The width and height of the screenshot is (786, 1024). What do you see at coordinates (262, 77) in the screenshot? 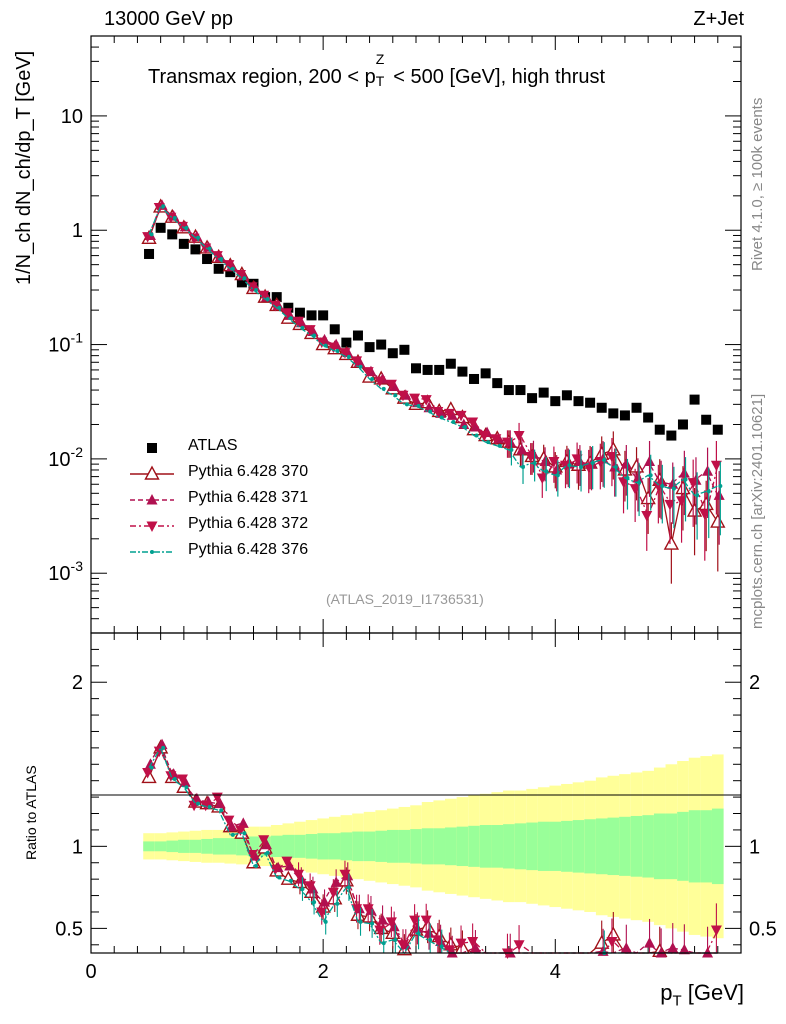
I see `title-part-before: Transmax region, 200 < p` at bounding box center [262, 77].